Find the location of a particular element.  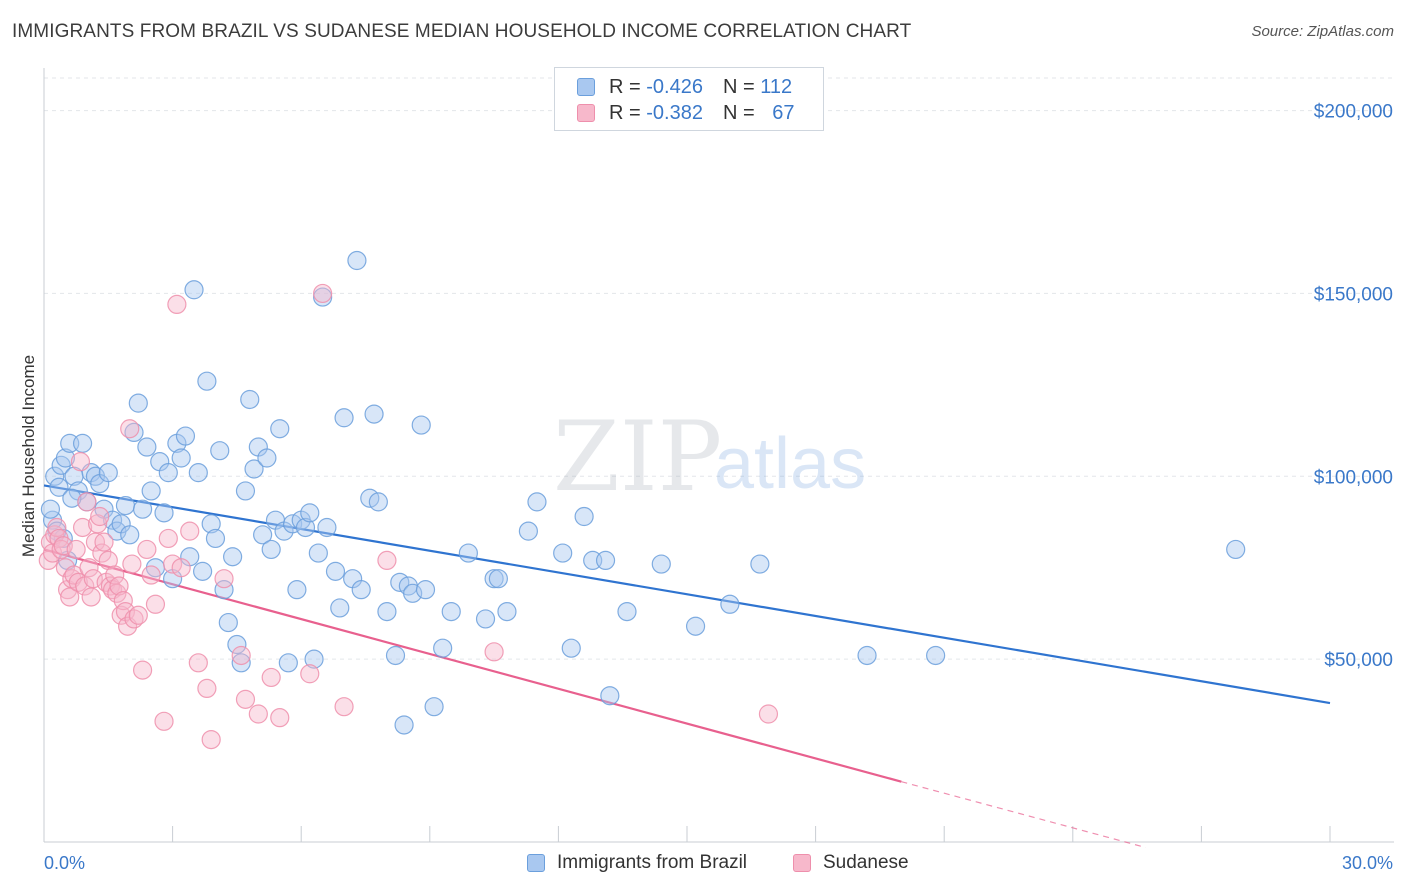

stats-row-sudanese: R = -0.382 N = 67 is located at coordinates (685, 113).